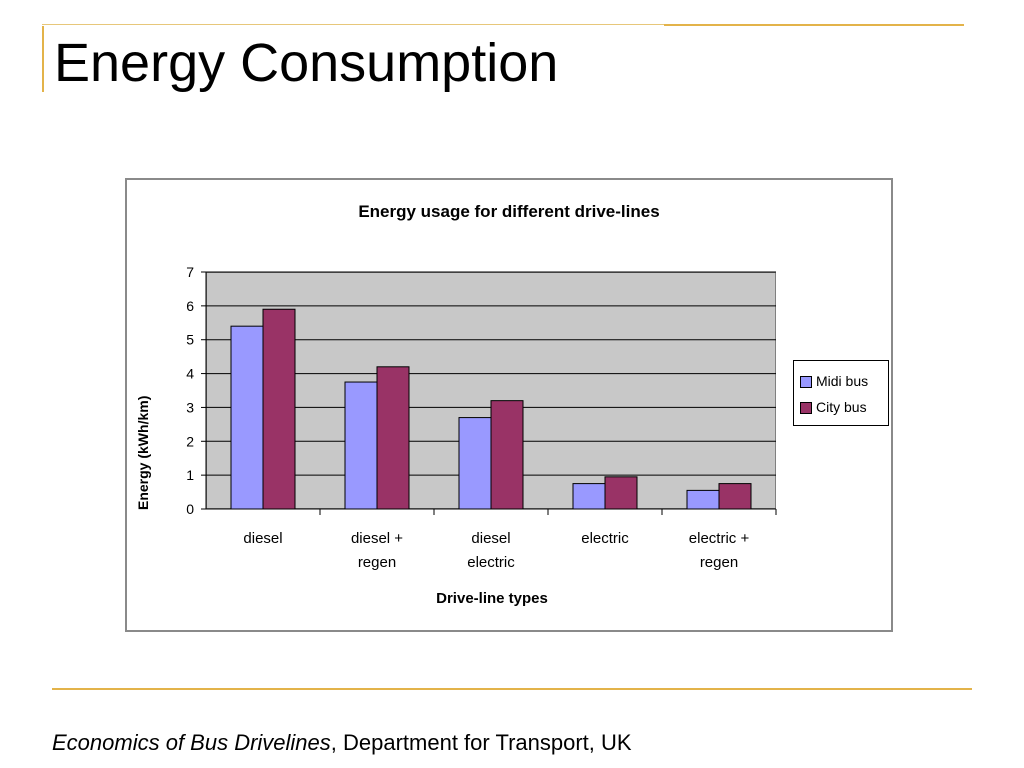 The image size is (1024, 768). Describe the element at coordinates (190, 272) in the screenshot. I see `y-tick-label: 7` at that location.